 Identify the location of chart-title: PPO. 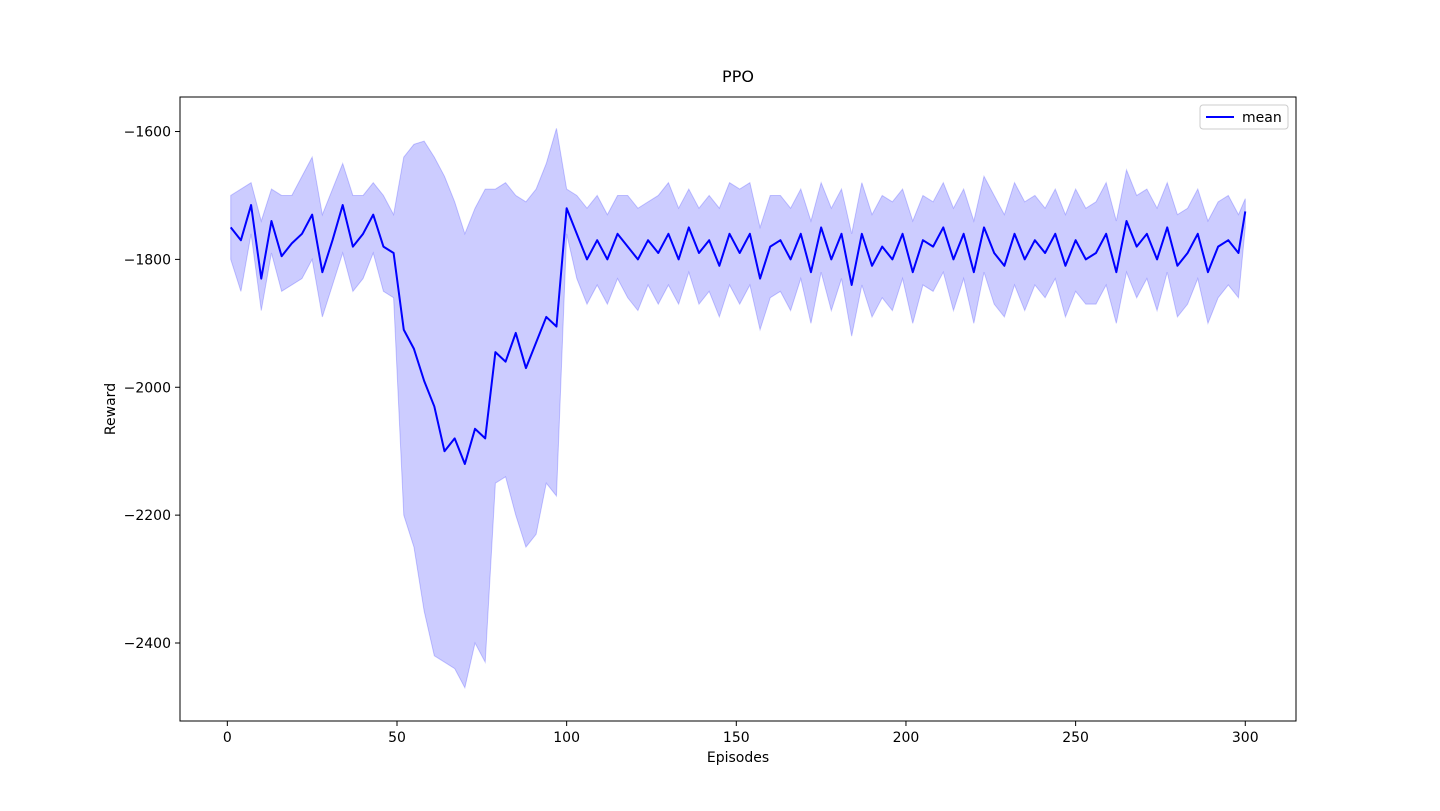
(738, 76).